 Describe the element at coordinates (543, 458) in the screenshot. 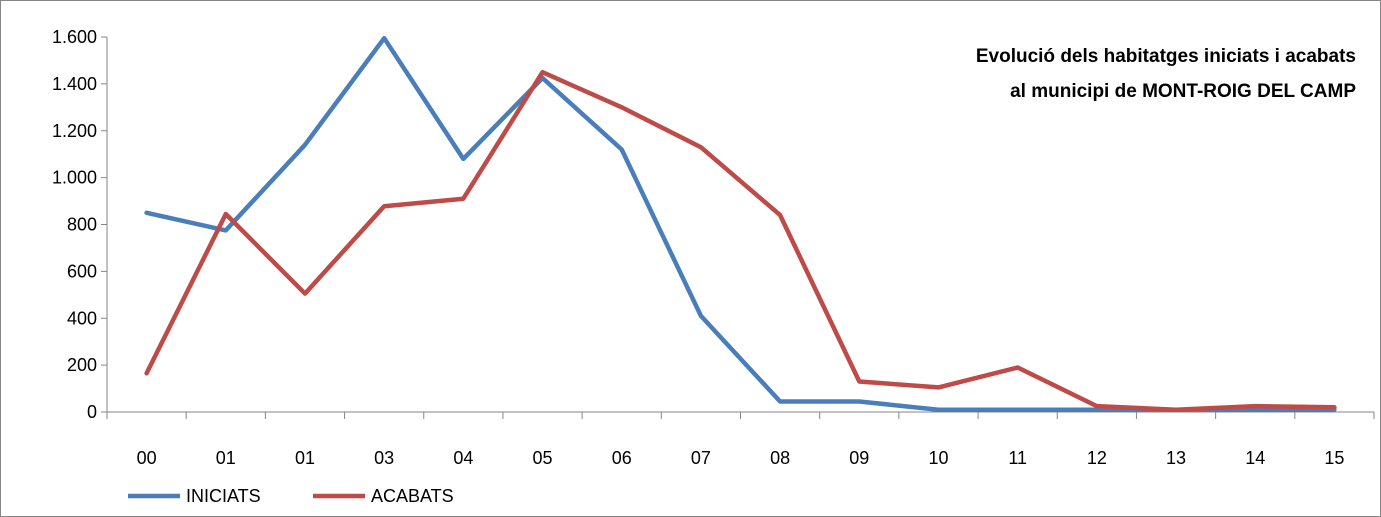

I see `x-tick-label: 05` at that location.